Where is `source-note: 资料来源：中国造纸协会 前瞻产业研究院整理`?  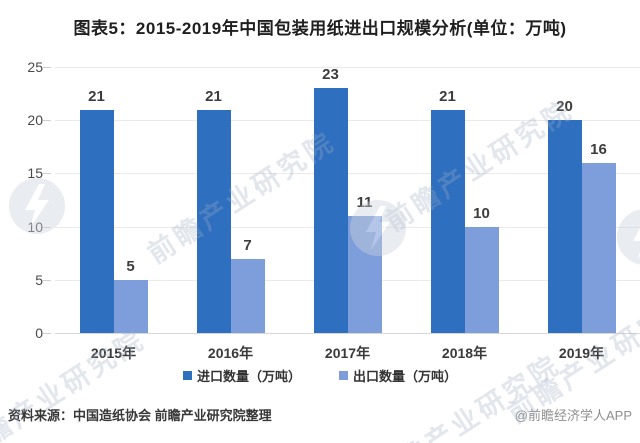 source-note: 资料来源：中国造纸协会 前瞻产业研究院整理 is located at coordinates (140, 415).